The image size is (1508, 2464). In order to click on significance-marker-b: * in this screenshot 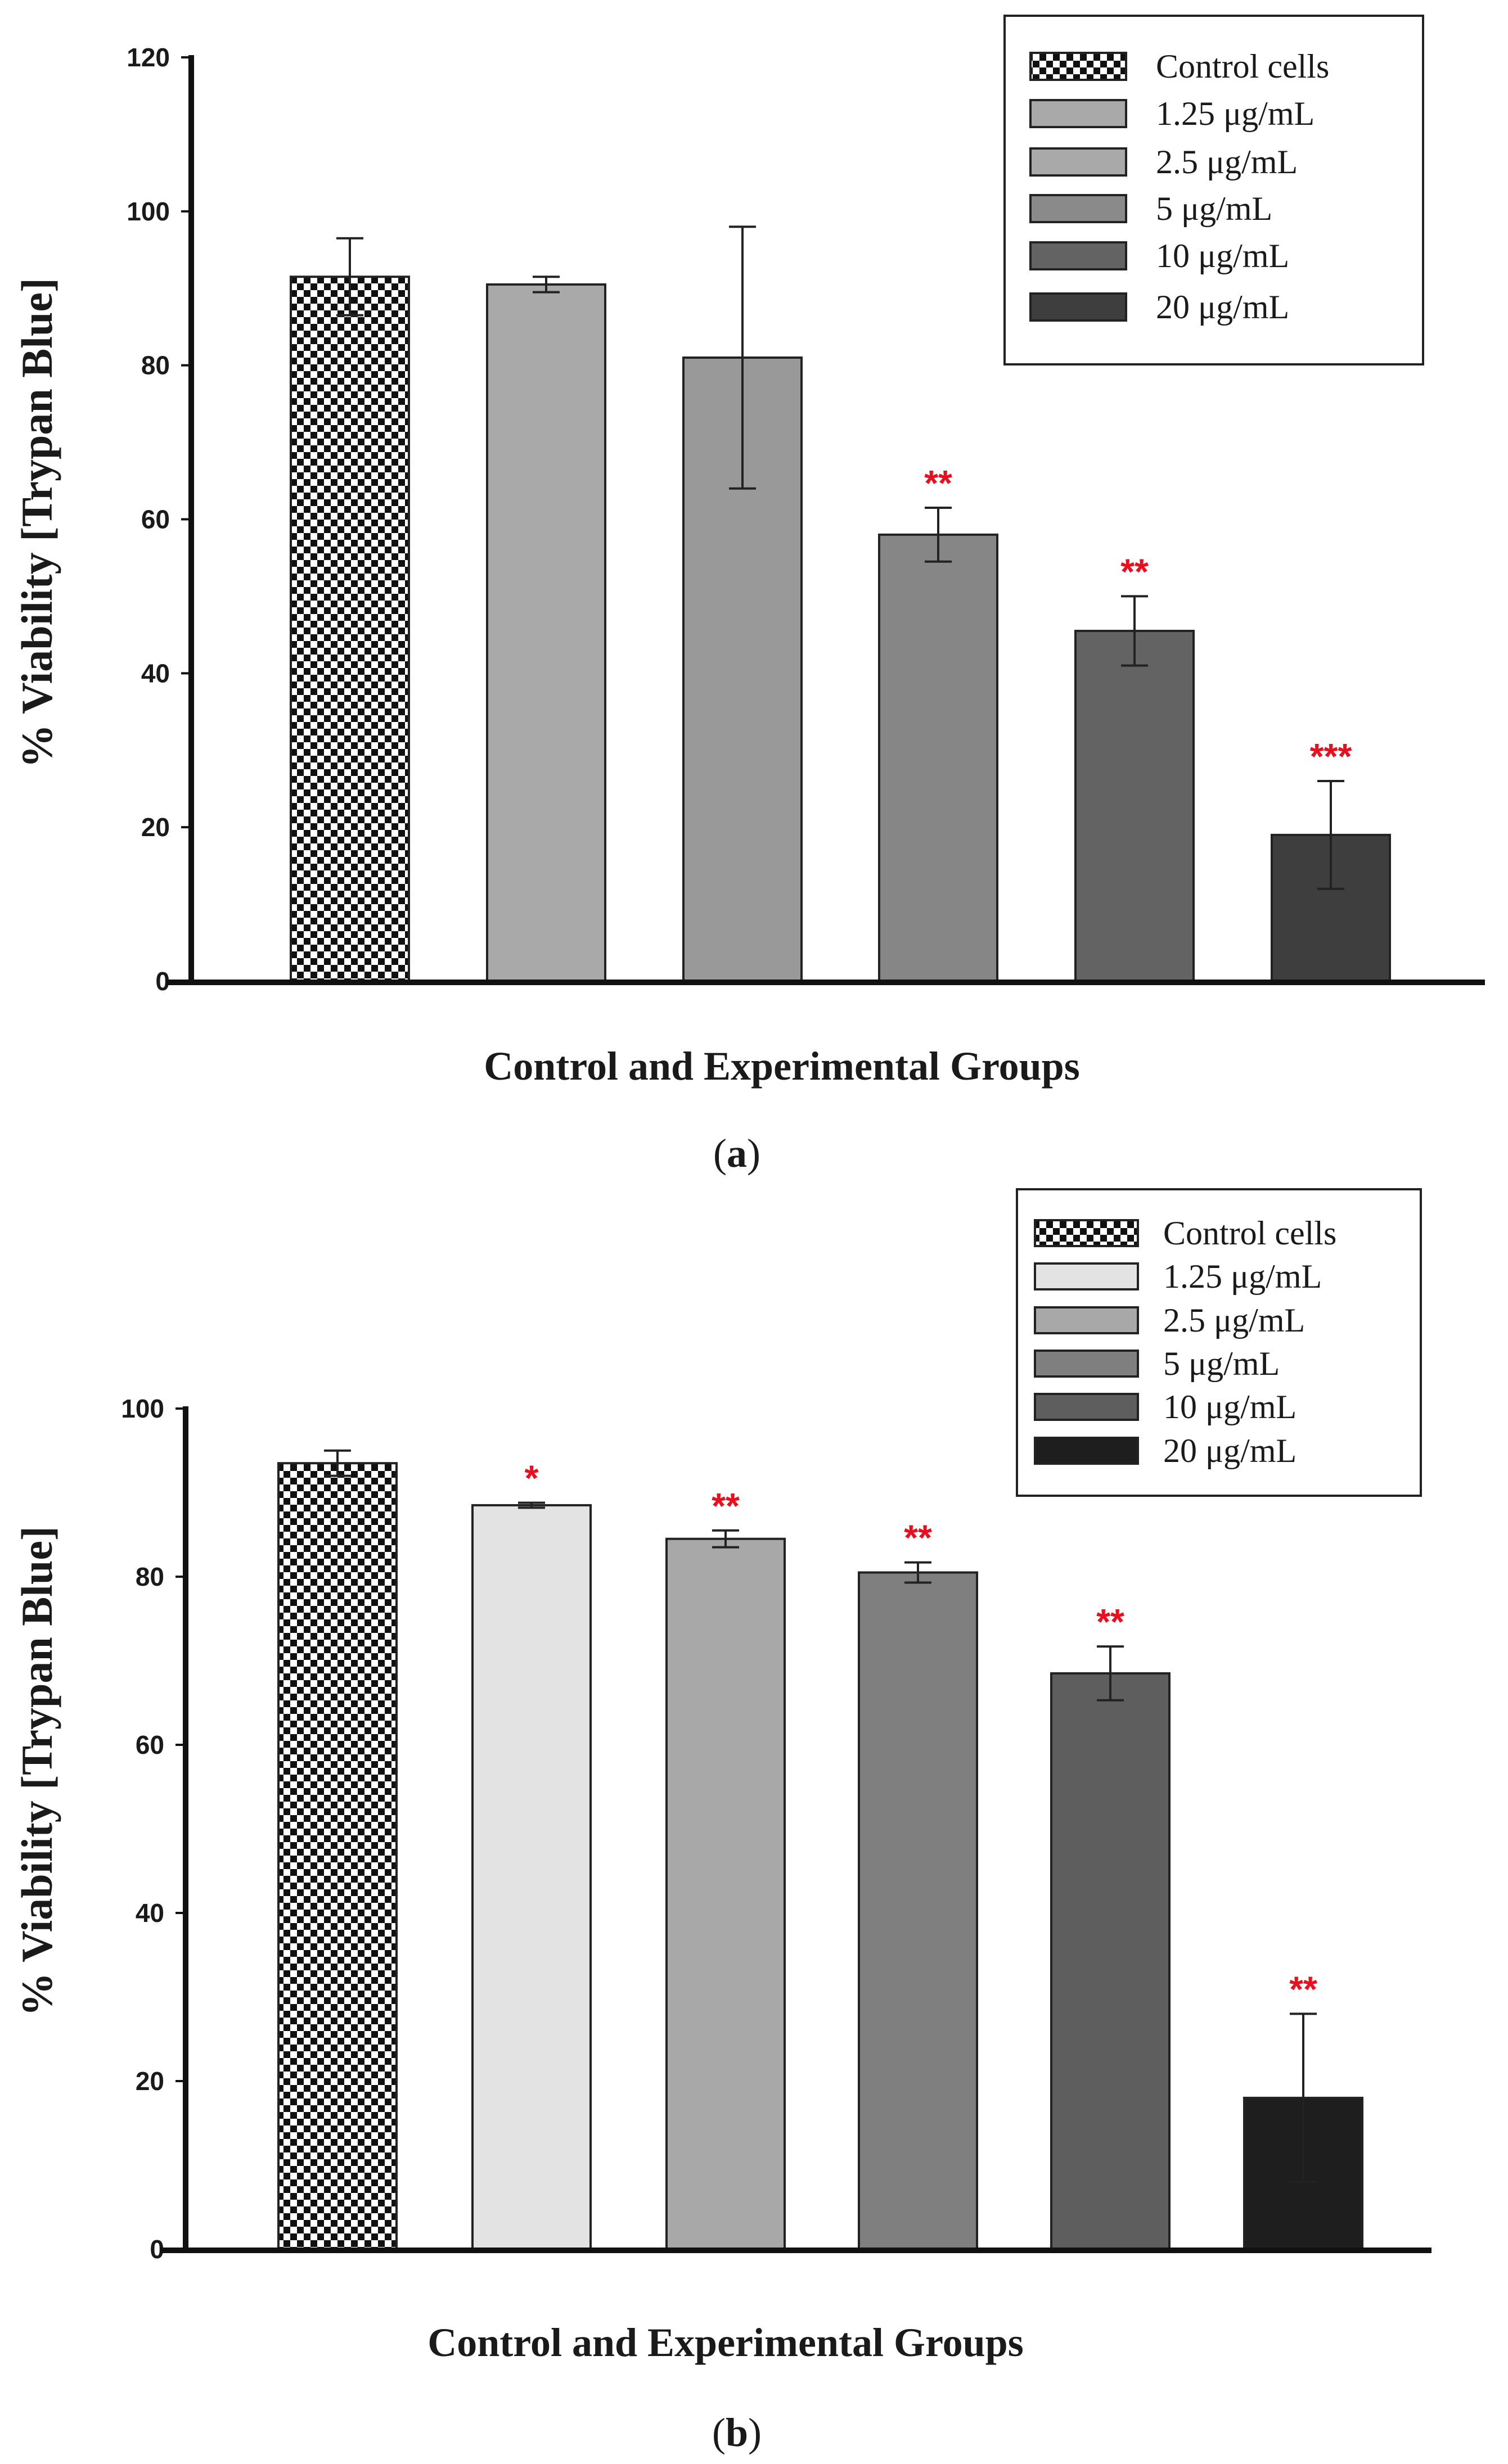, I will do `click(532, 1477)`.